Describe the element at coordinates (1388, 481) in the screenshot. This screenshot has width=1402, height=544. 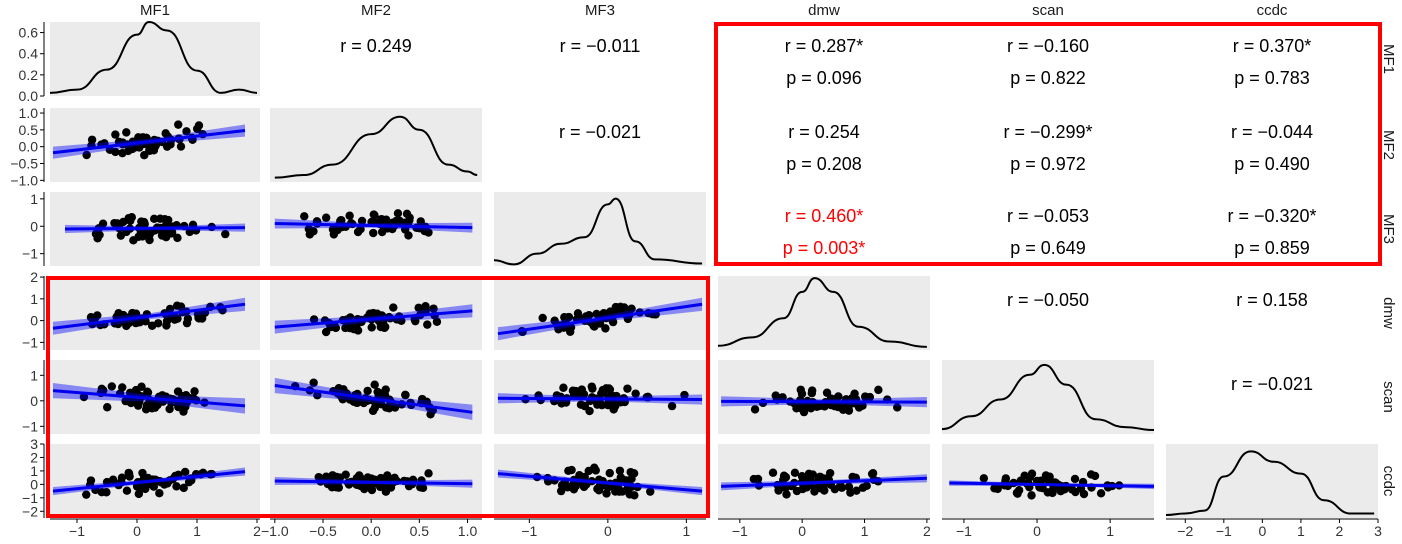
I see `row-strip-label-ccdc: ccdc` at that location.